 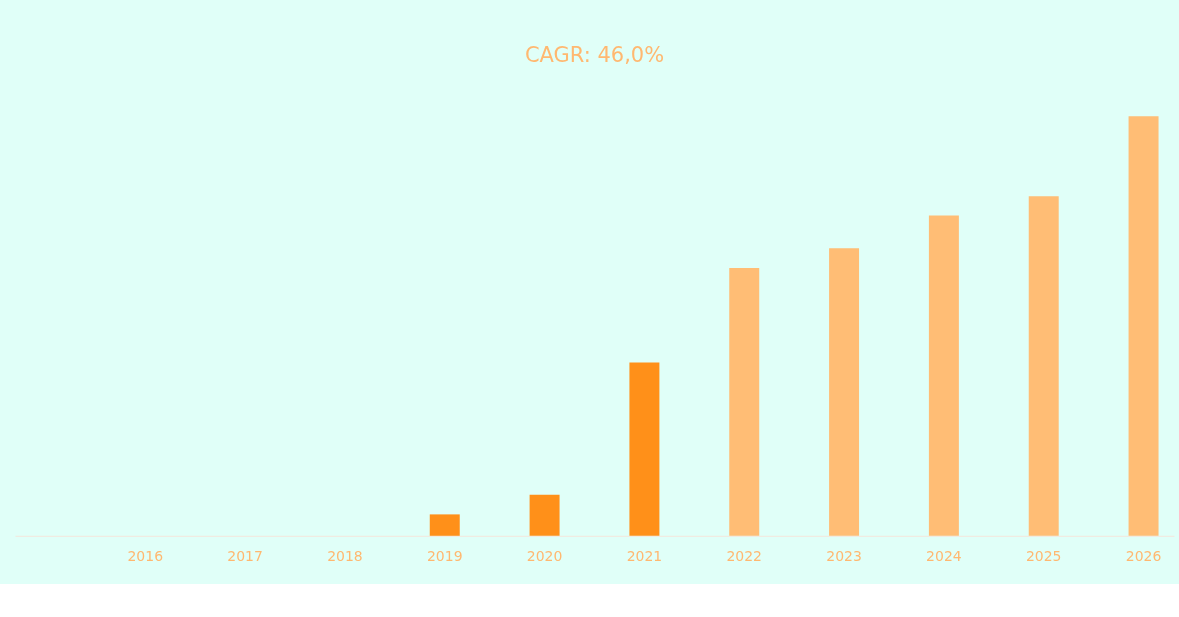 I want to click on x-tick-label: 2017, so click(x=245, y=556).